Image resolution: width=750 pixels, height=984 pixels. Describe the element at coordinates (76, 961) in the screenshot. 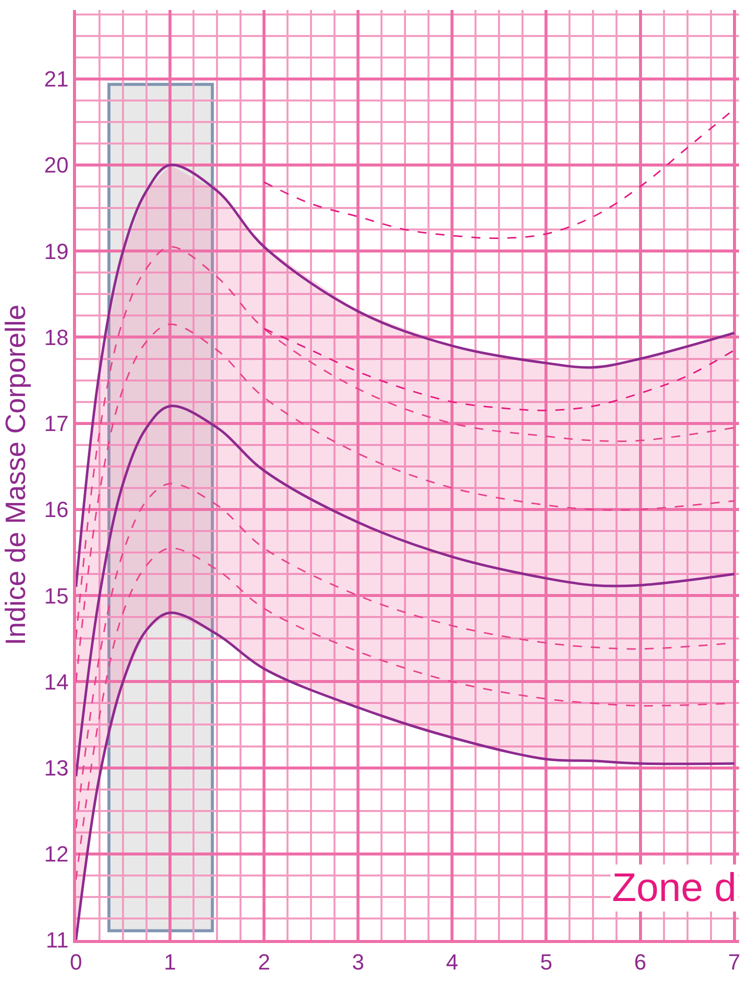

I see `x-tick-label: 0` at that location.